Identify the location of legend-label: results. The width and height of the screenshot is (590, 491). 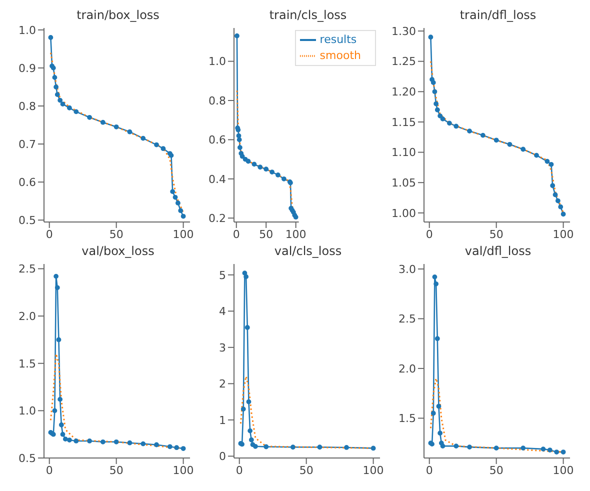
(338, 39).